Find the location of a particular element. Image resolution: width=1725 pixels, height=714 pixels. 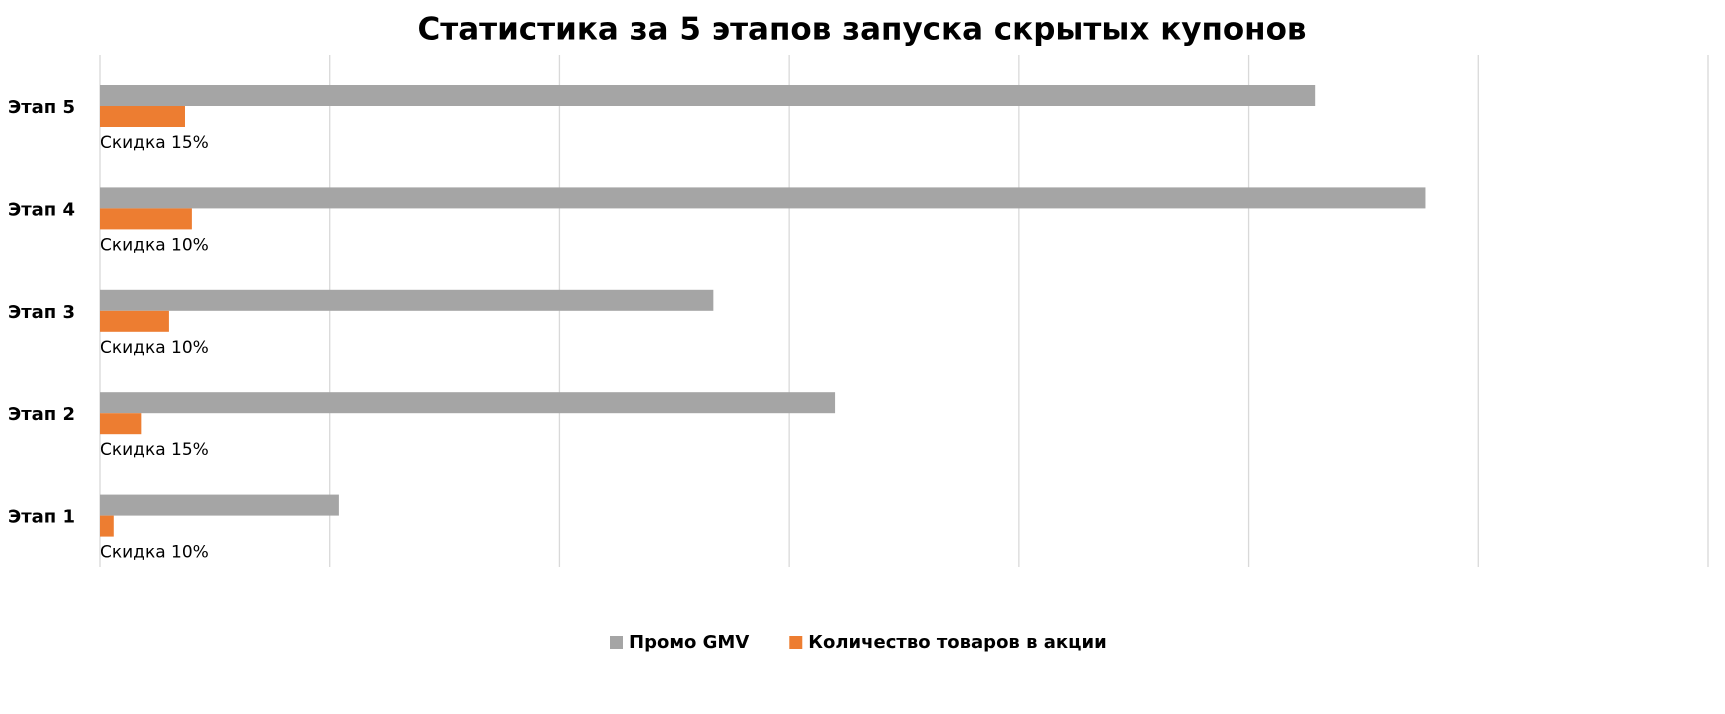

y-tick-label: Этап 5 is located at coordinates (41, 107).